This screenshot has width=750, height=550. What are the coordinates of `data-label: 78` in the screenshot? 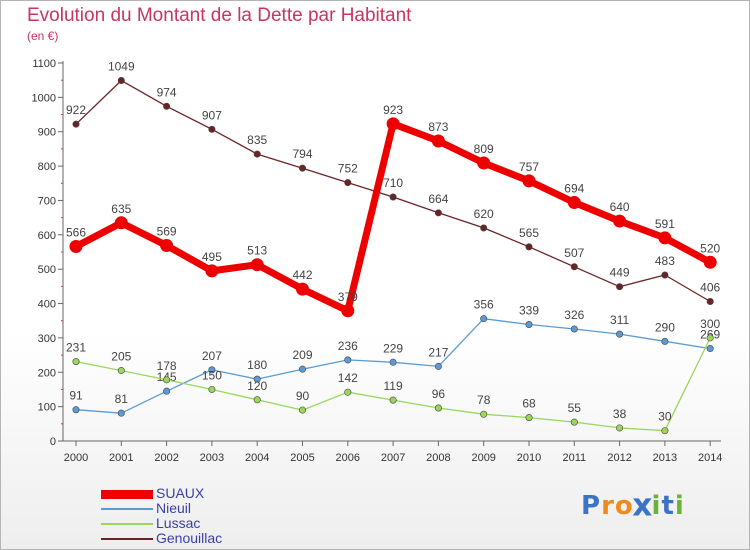 It's located at (484, 400).